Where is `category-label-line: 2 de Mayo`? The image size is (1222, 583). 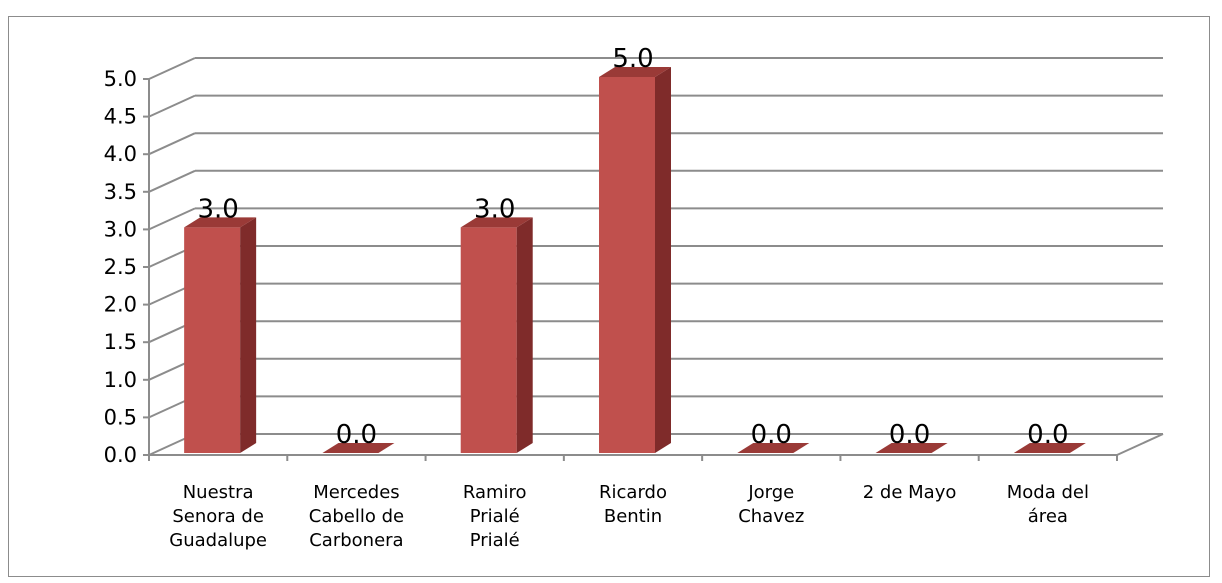
category-label-line: 2 de Mayo is located at coordinates (910, 492).